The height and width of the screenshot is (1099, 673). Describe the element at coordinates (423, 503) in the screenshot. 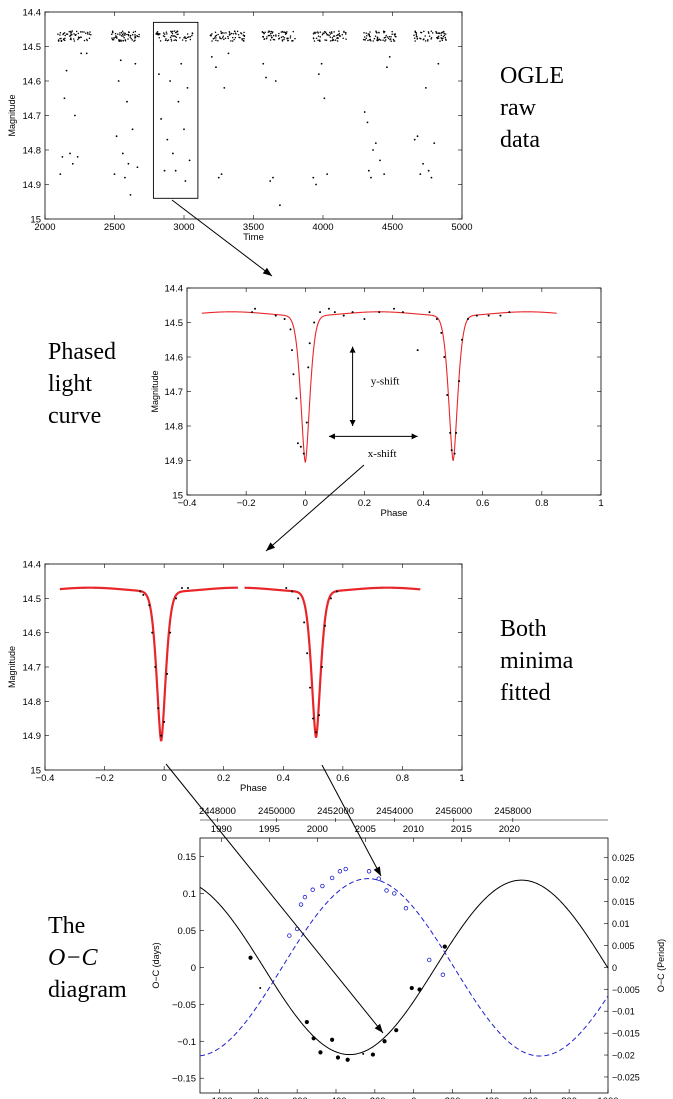

I see `x-tick-label: 0.4` at that location.